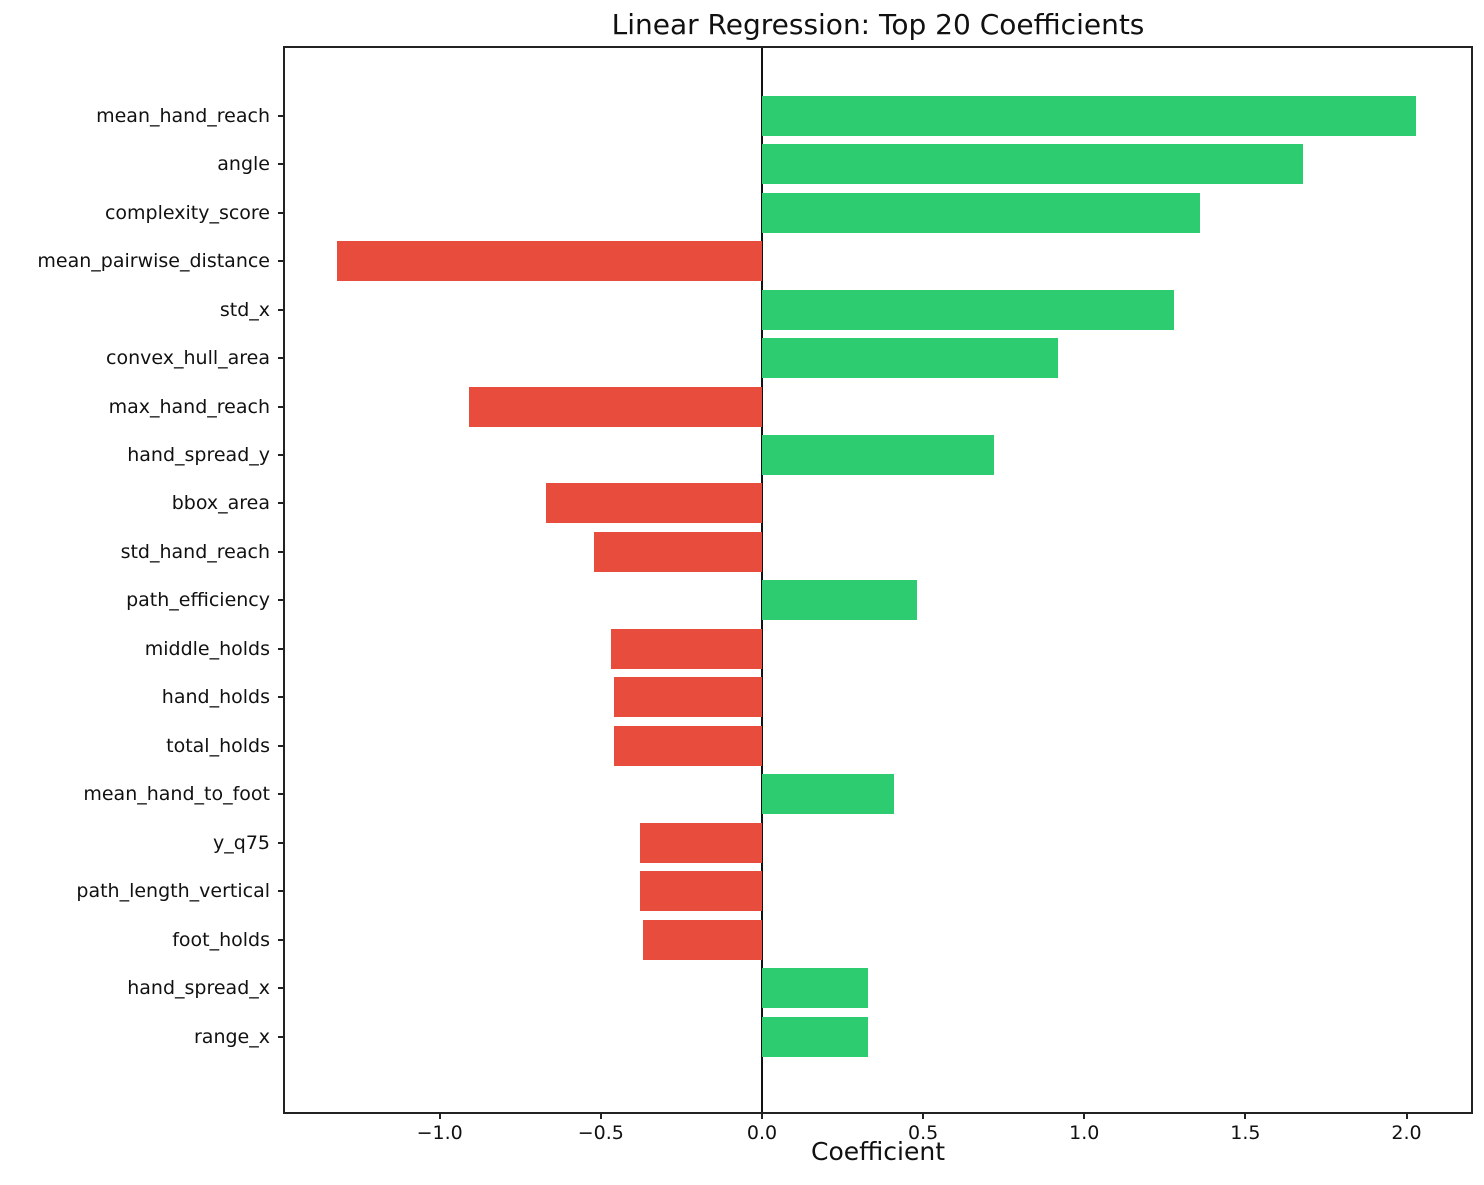  I want to click on y-tick-label-hand_spread_y: hand_spread_y, so click(198, 455).